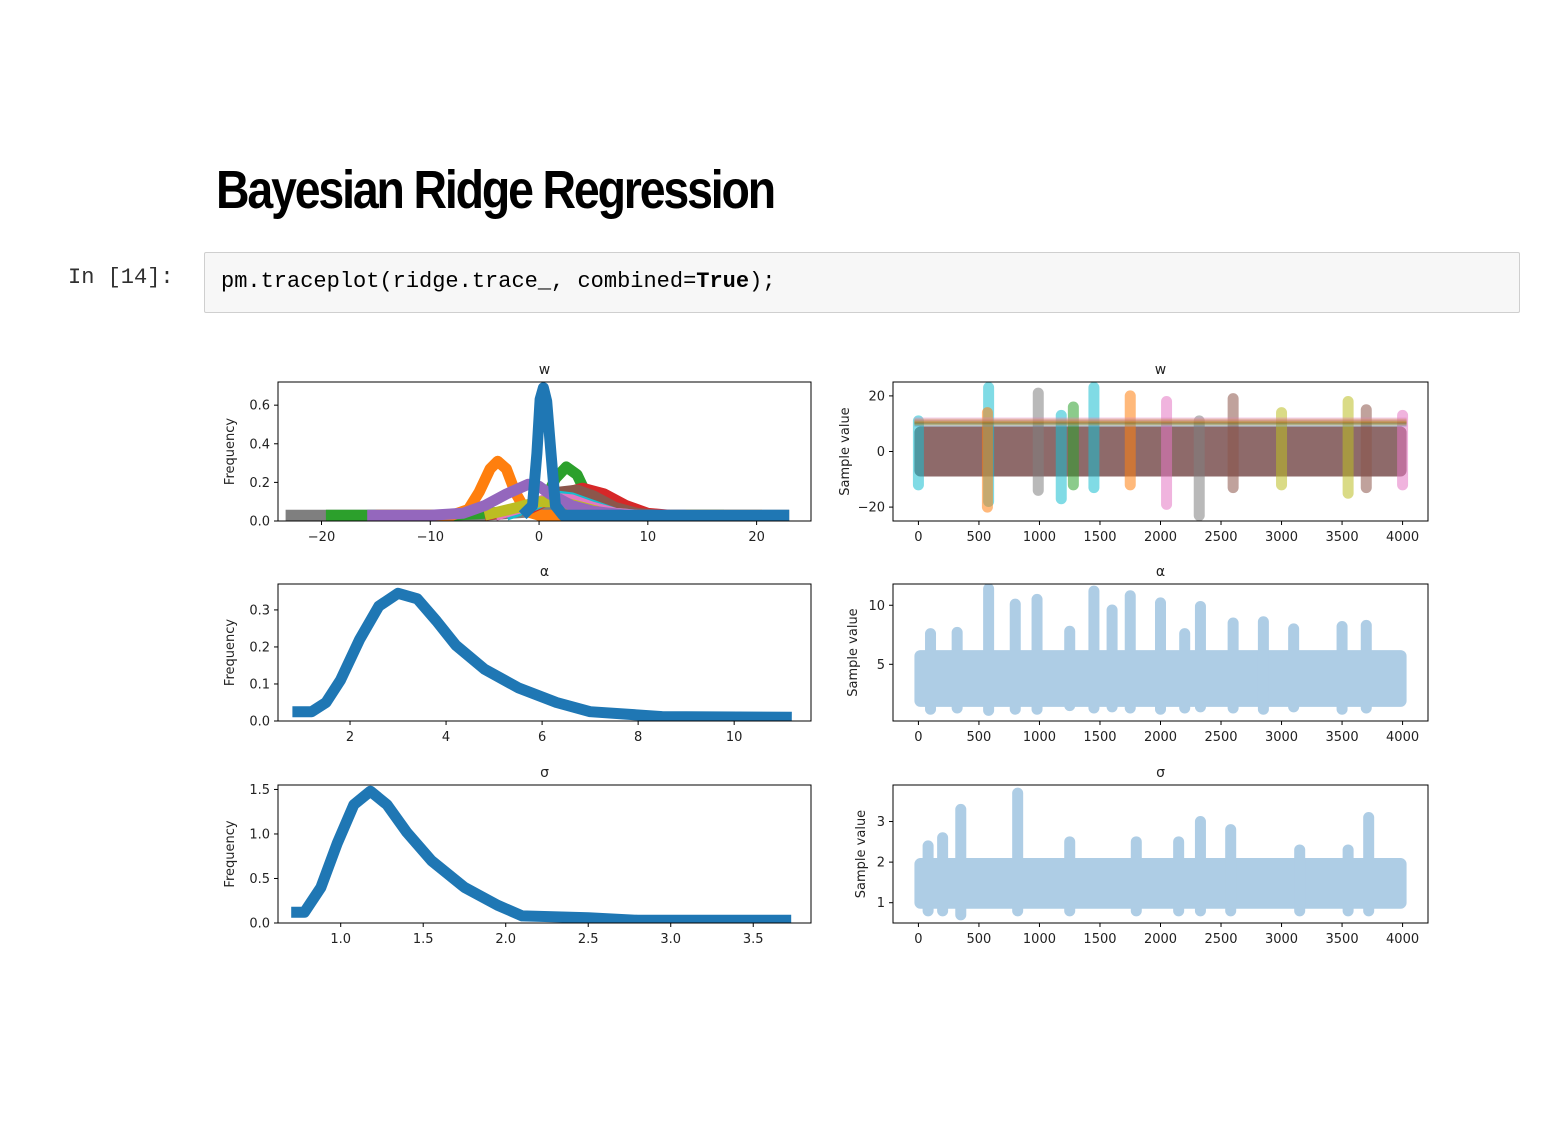 The image size is (1561, 1138). What do you see at coordinates (670, 939) in the screenshot?
I see `sigma-density-xtick-label-4: 3.0` at bounding box center [670, 939].